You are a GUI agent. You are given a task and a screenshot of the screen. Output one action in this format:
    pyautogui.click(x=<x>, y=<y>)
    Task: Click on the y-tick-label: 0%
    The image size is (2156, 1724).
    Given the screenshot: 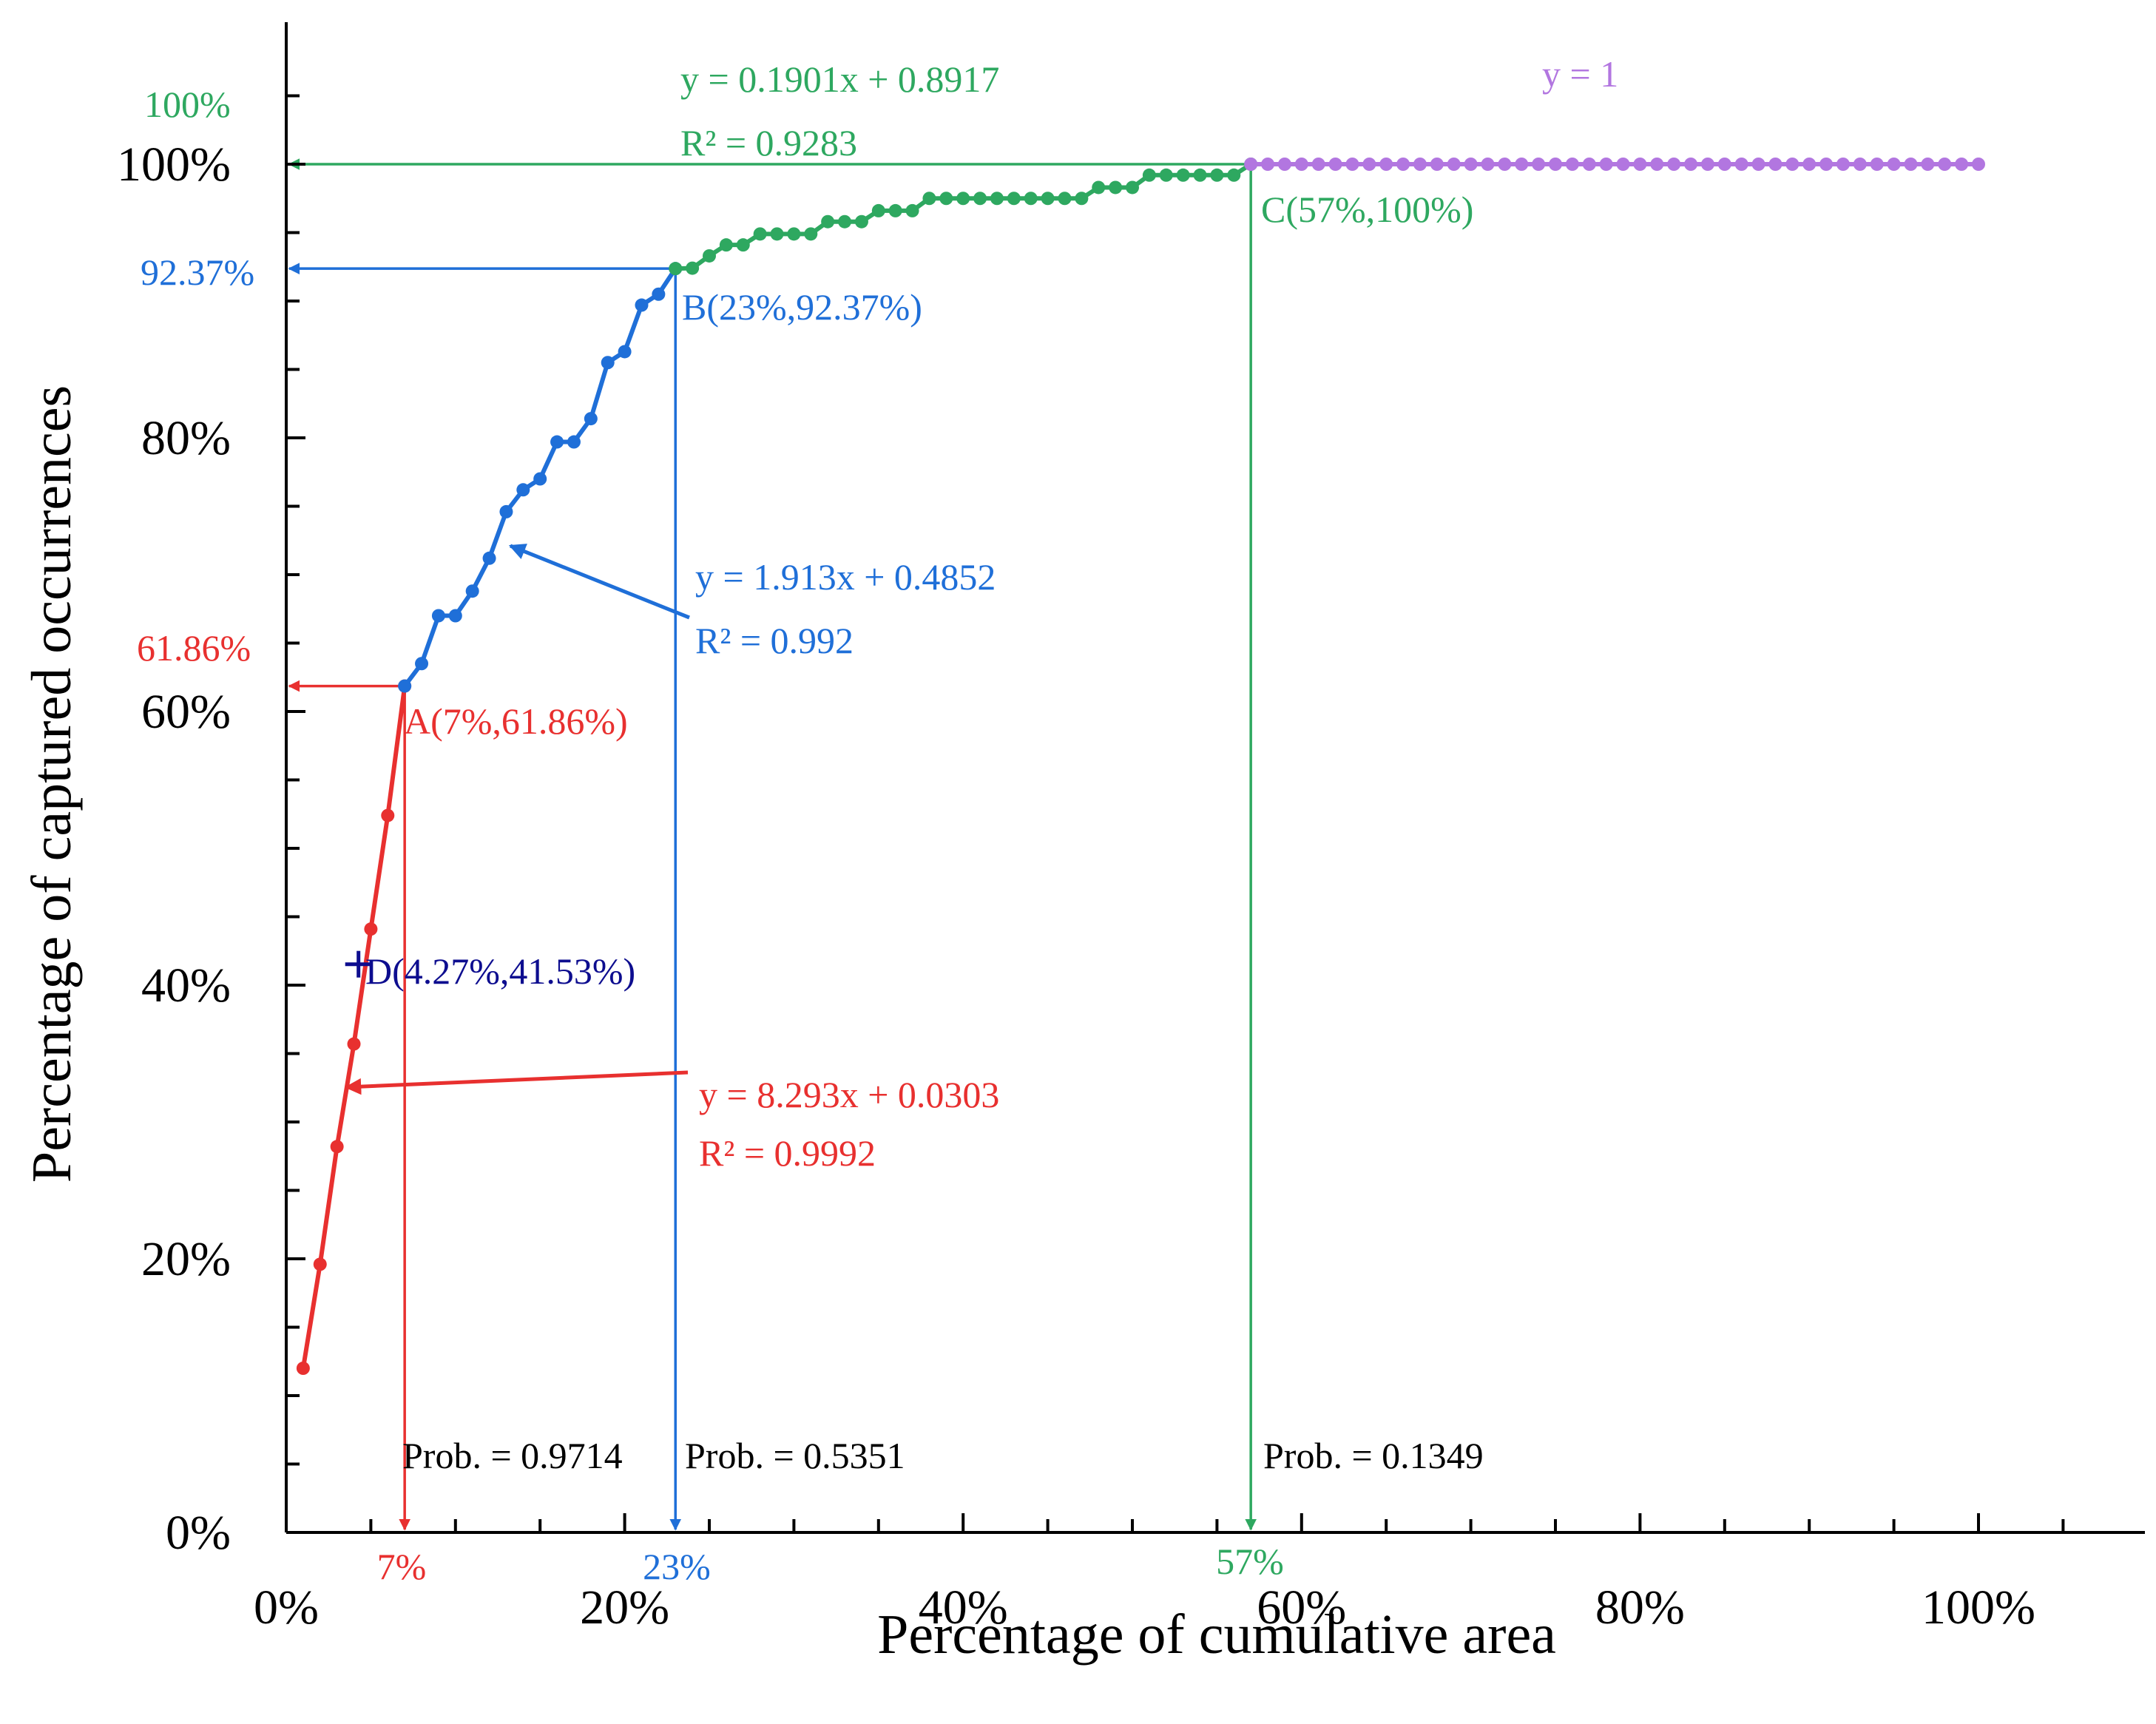 What is the action you would take?
    pyautogui.click(x=198, y=1533)
    